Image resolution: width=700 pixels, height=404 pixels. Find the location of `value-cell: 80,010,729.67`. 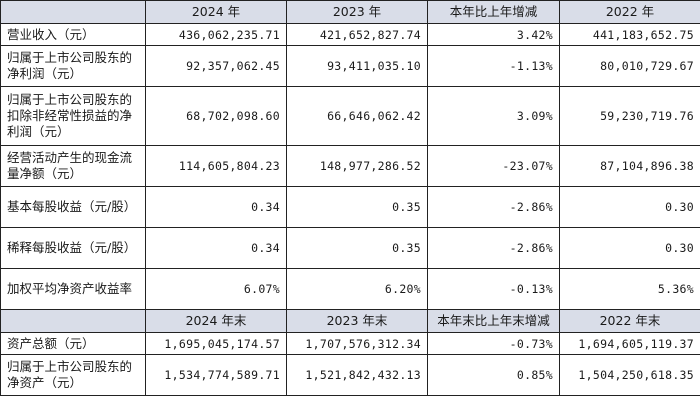

value-cell: 80,010,729.67 is located at coordinates (629, 66).